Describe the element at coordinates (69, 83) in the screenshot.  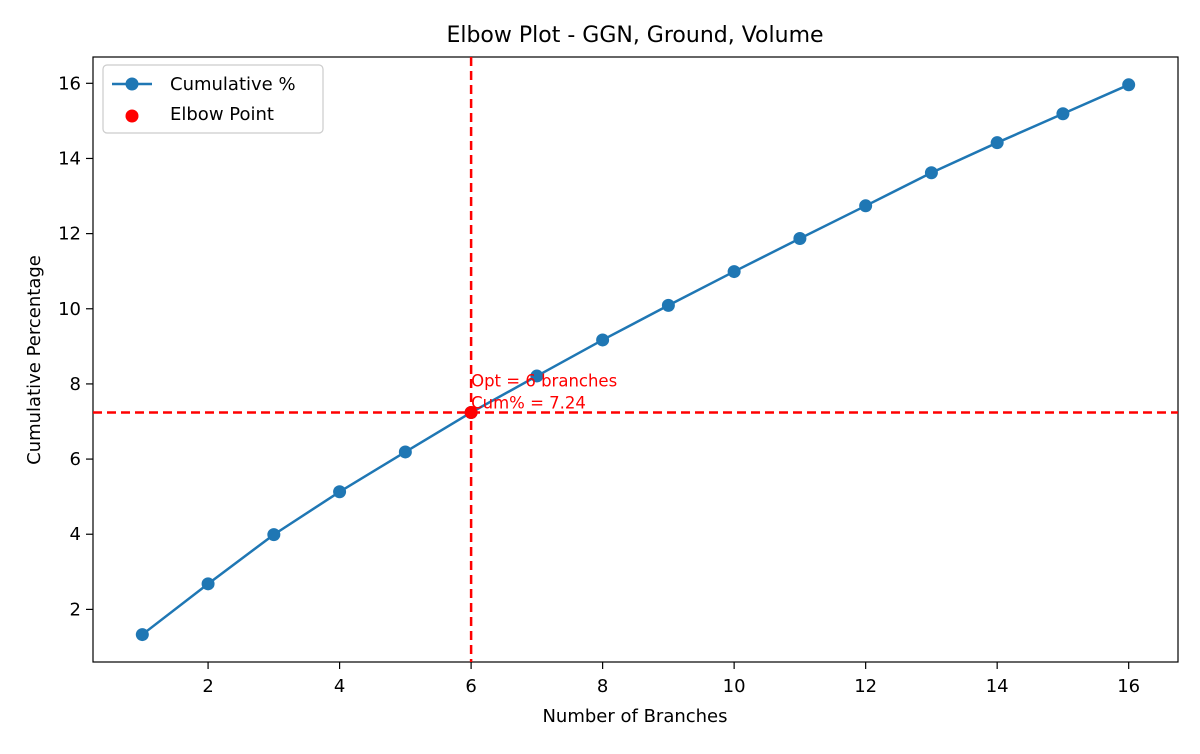
I see `y-tick-label: 16` at that location.